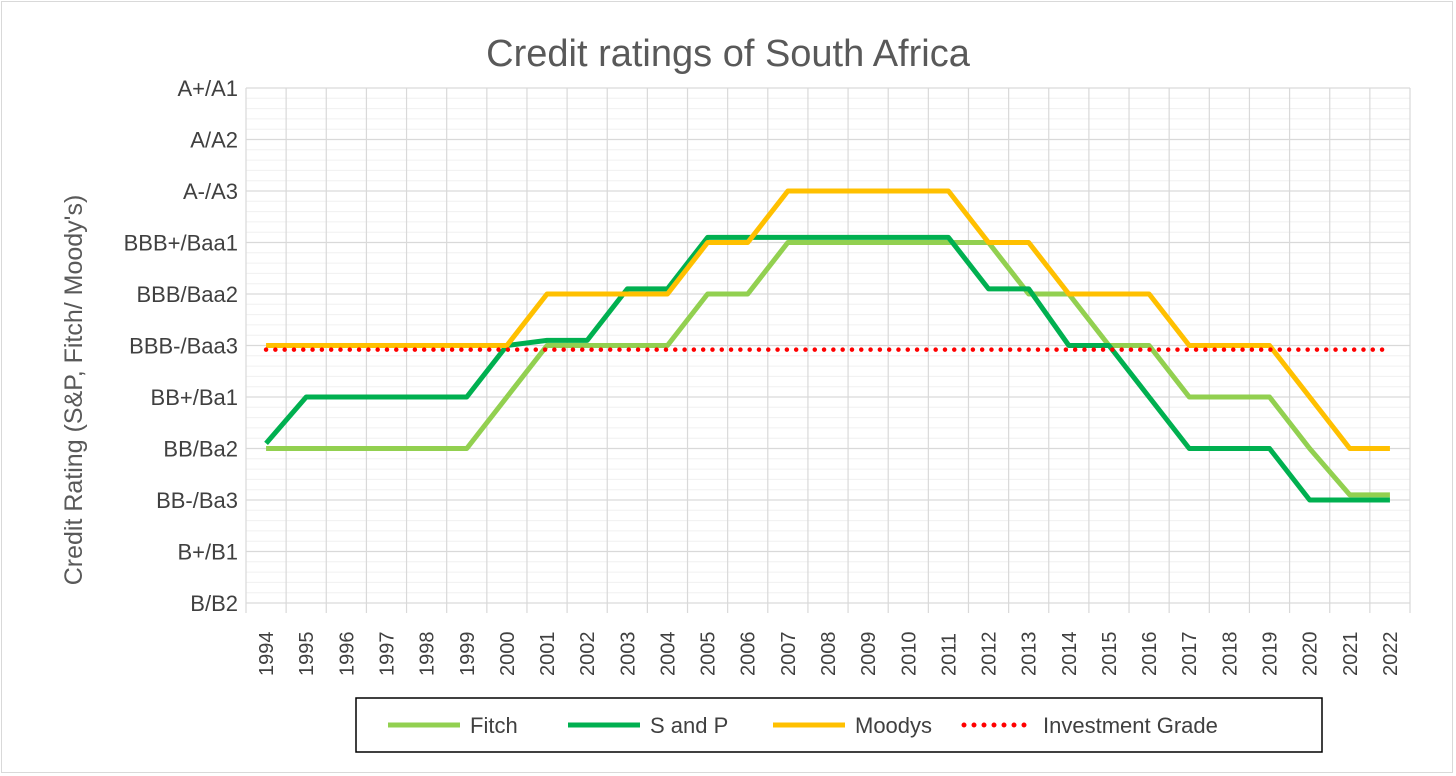 Image resolution: width=1456 pixels, height=776 pixels. I want to click on x-tick-label: 1999, so click(468, 654).